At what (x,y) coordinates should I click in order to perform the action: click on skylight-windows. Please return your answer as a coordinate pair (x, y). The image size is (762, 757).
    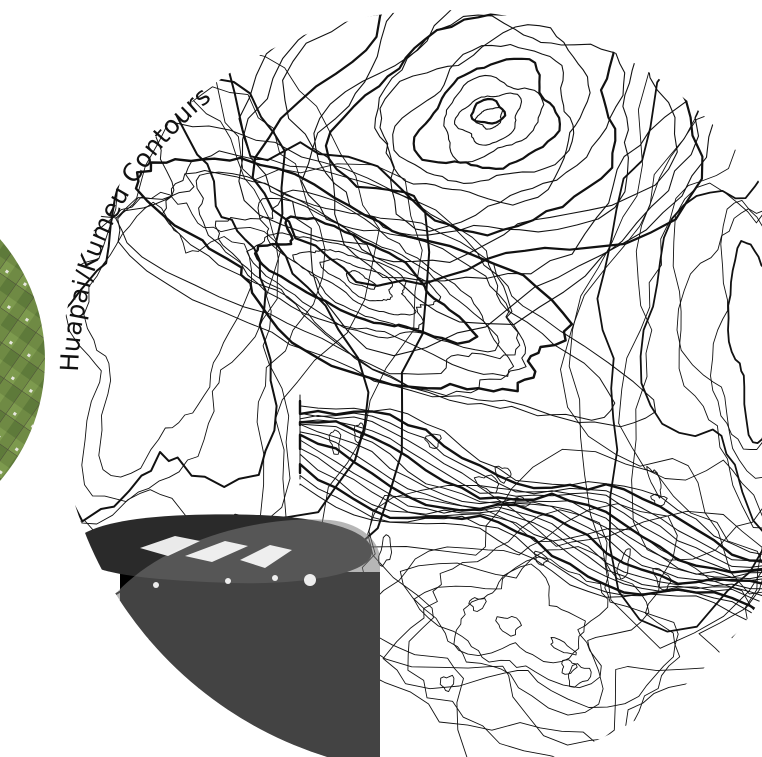
    Looking at the image, I should click on (228, 562).